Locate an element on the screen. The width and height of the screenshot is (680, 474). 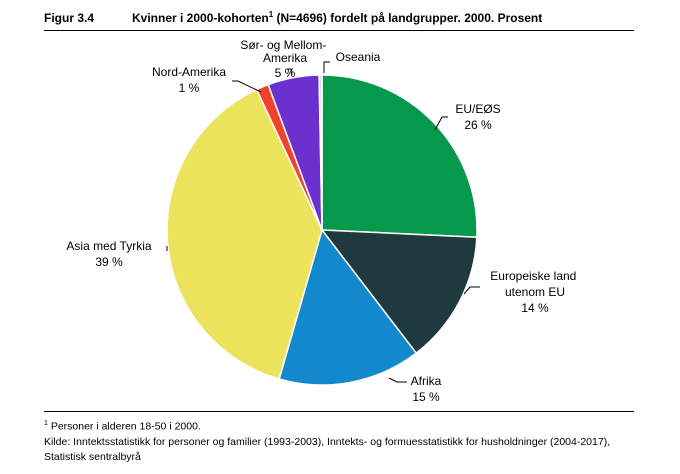
slice-label-oseania: Oseania is located at coordinates (358, 57).